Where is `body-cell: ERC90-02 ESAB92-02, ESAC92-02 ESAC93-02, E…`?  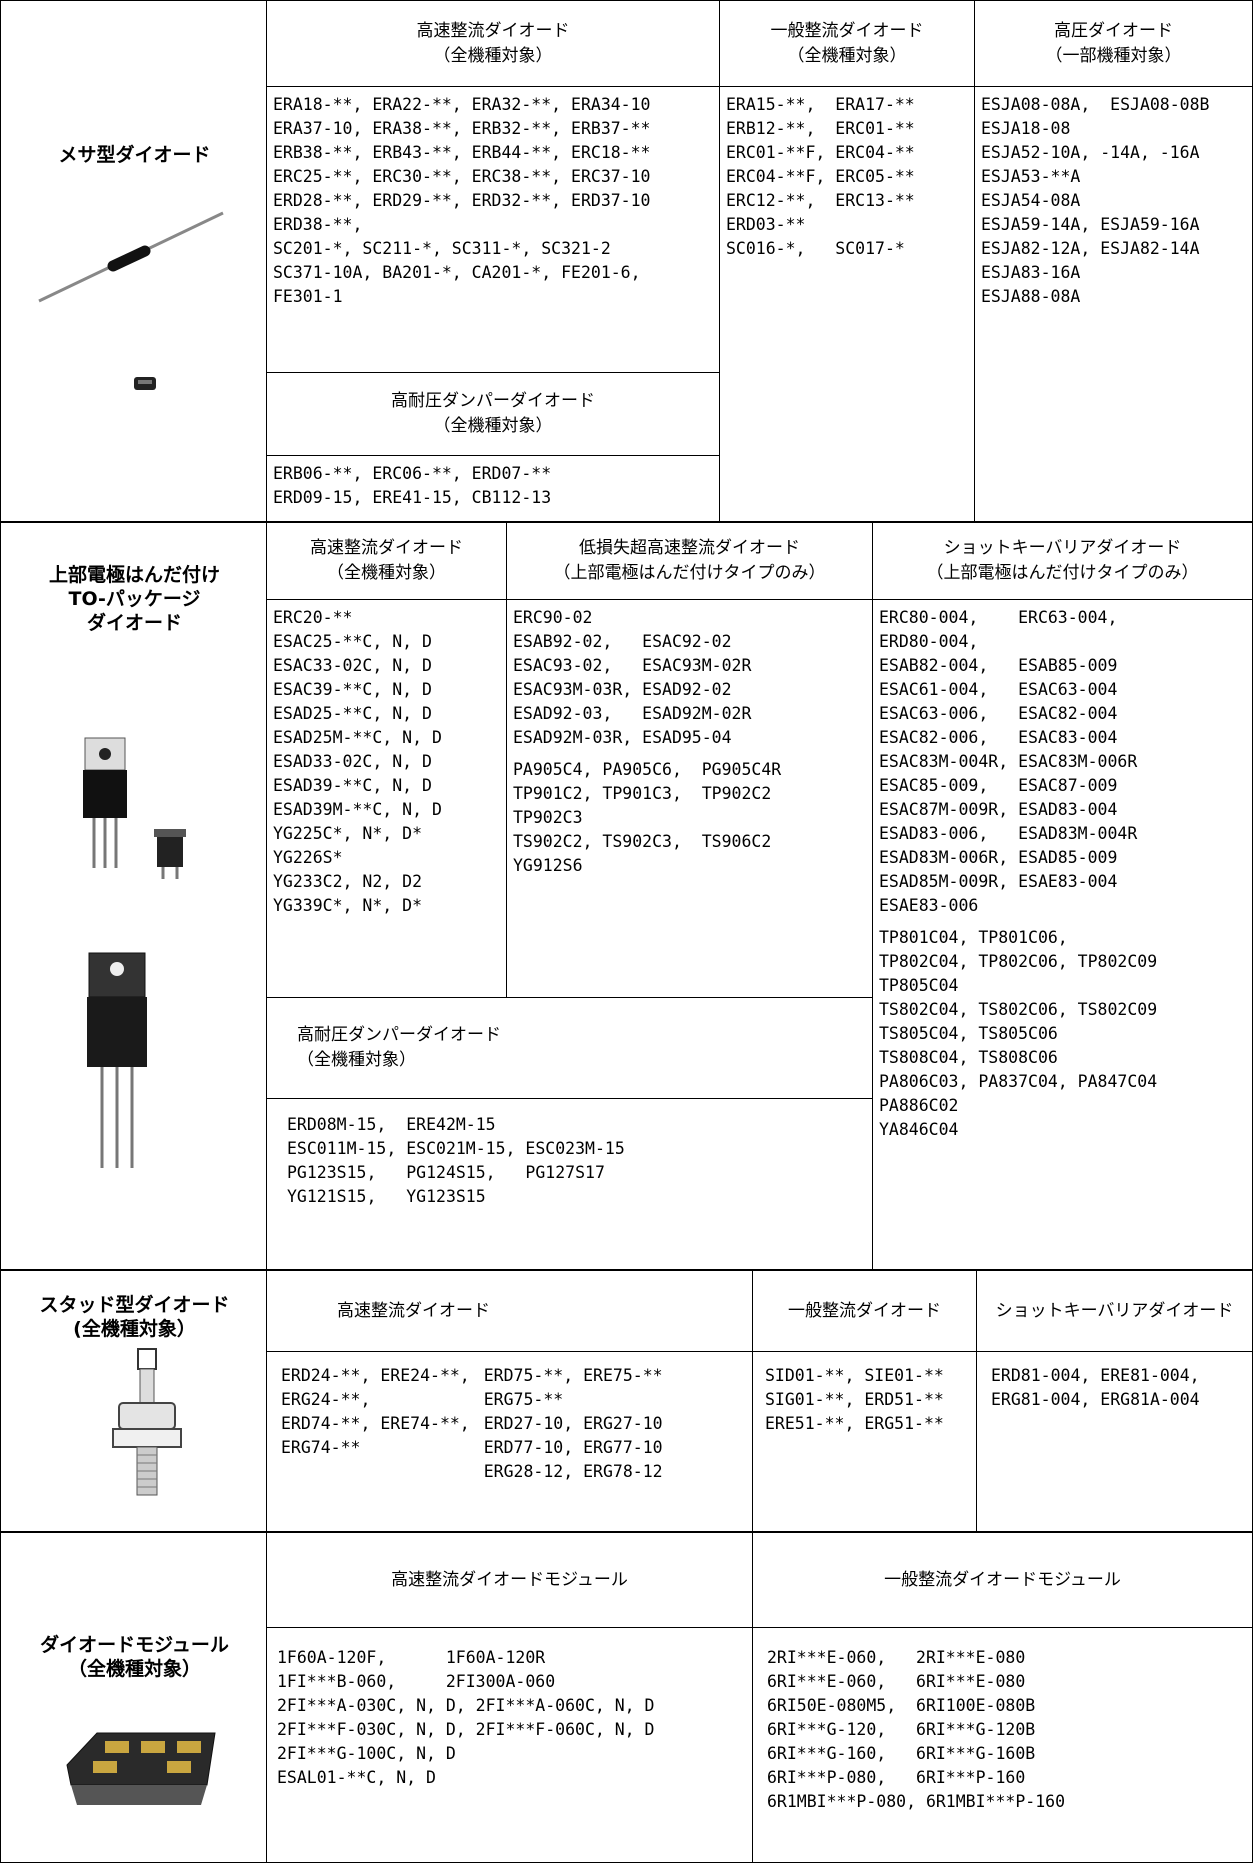
body-cell: ERC90-02 ESAB92-02, ESAC92-02 ESAC93-02, E… is located at coordinates (690, 799).